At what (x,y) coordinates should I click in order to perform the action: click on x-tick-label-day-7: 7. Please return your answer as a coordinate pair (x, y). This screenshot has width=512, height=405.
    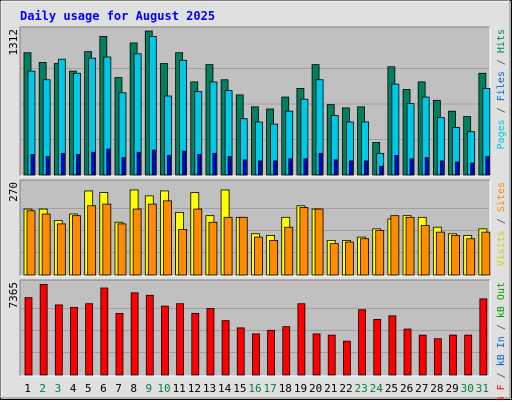
    Looking at the image, I should click on (118, 388).